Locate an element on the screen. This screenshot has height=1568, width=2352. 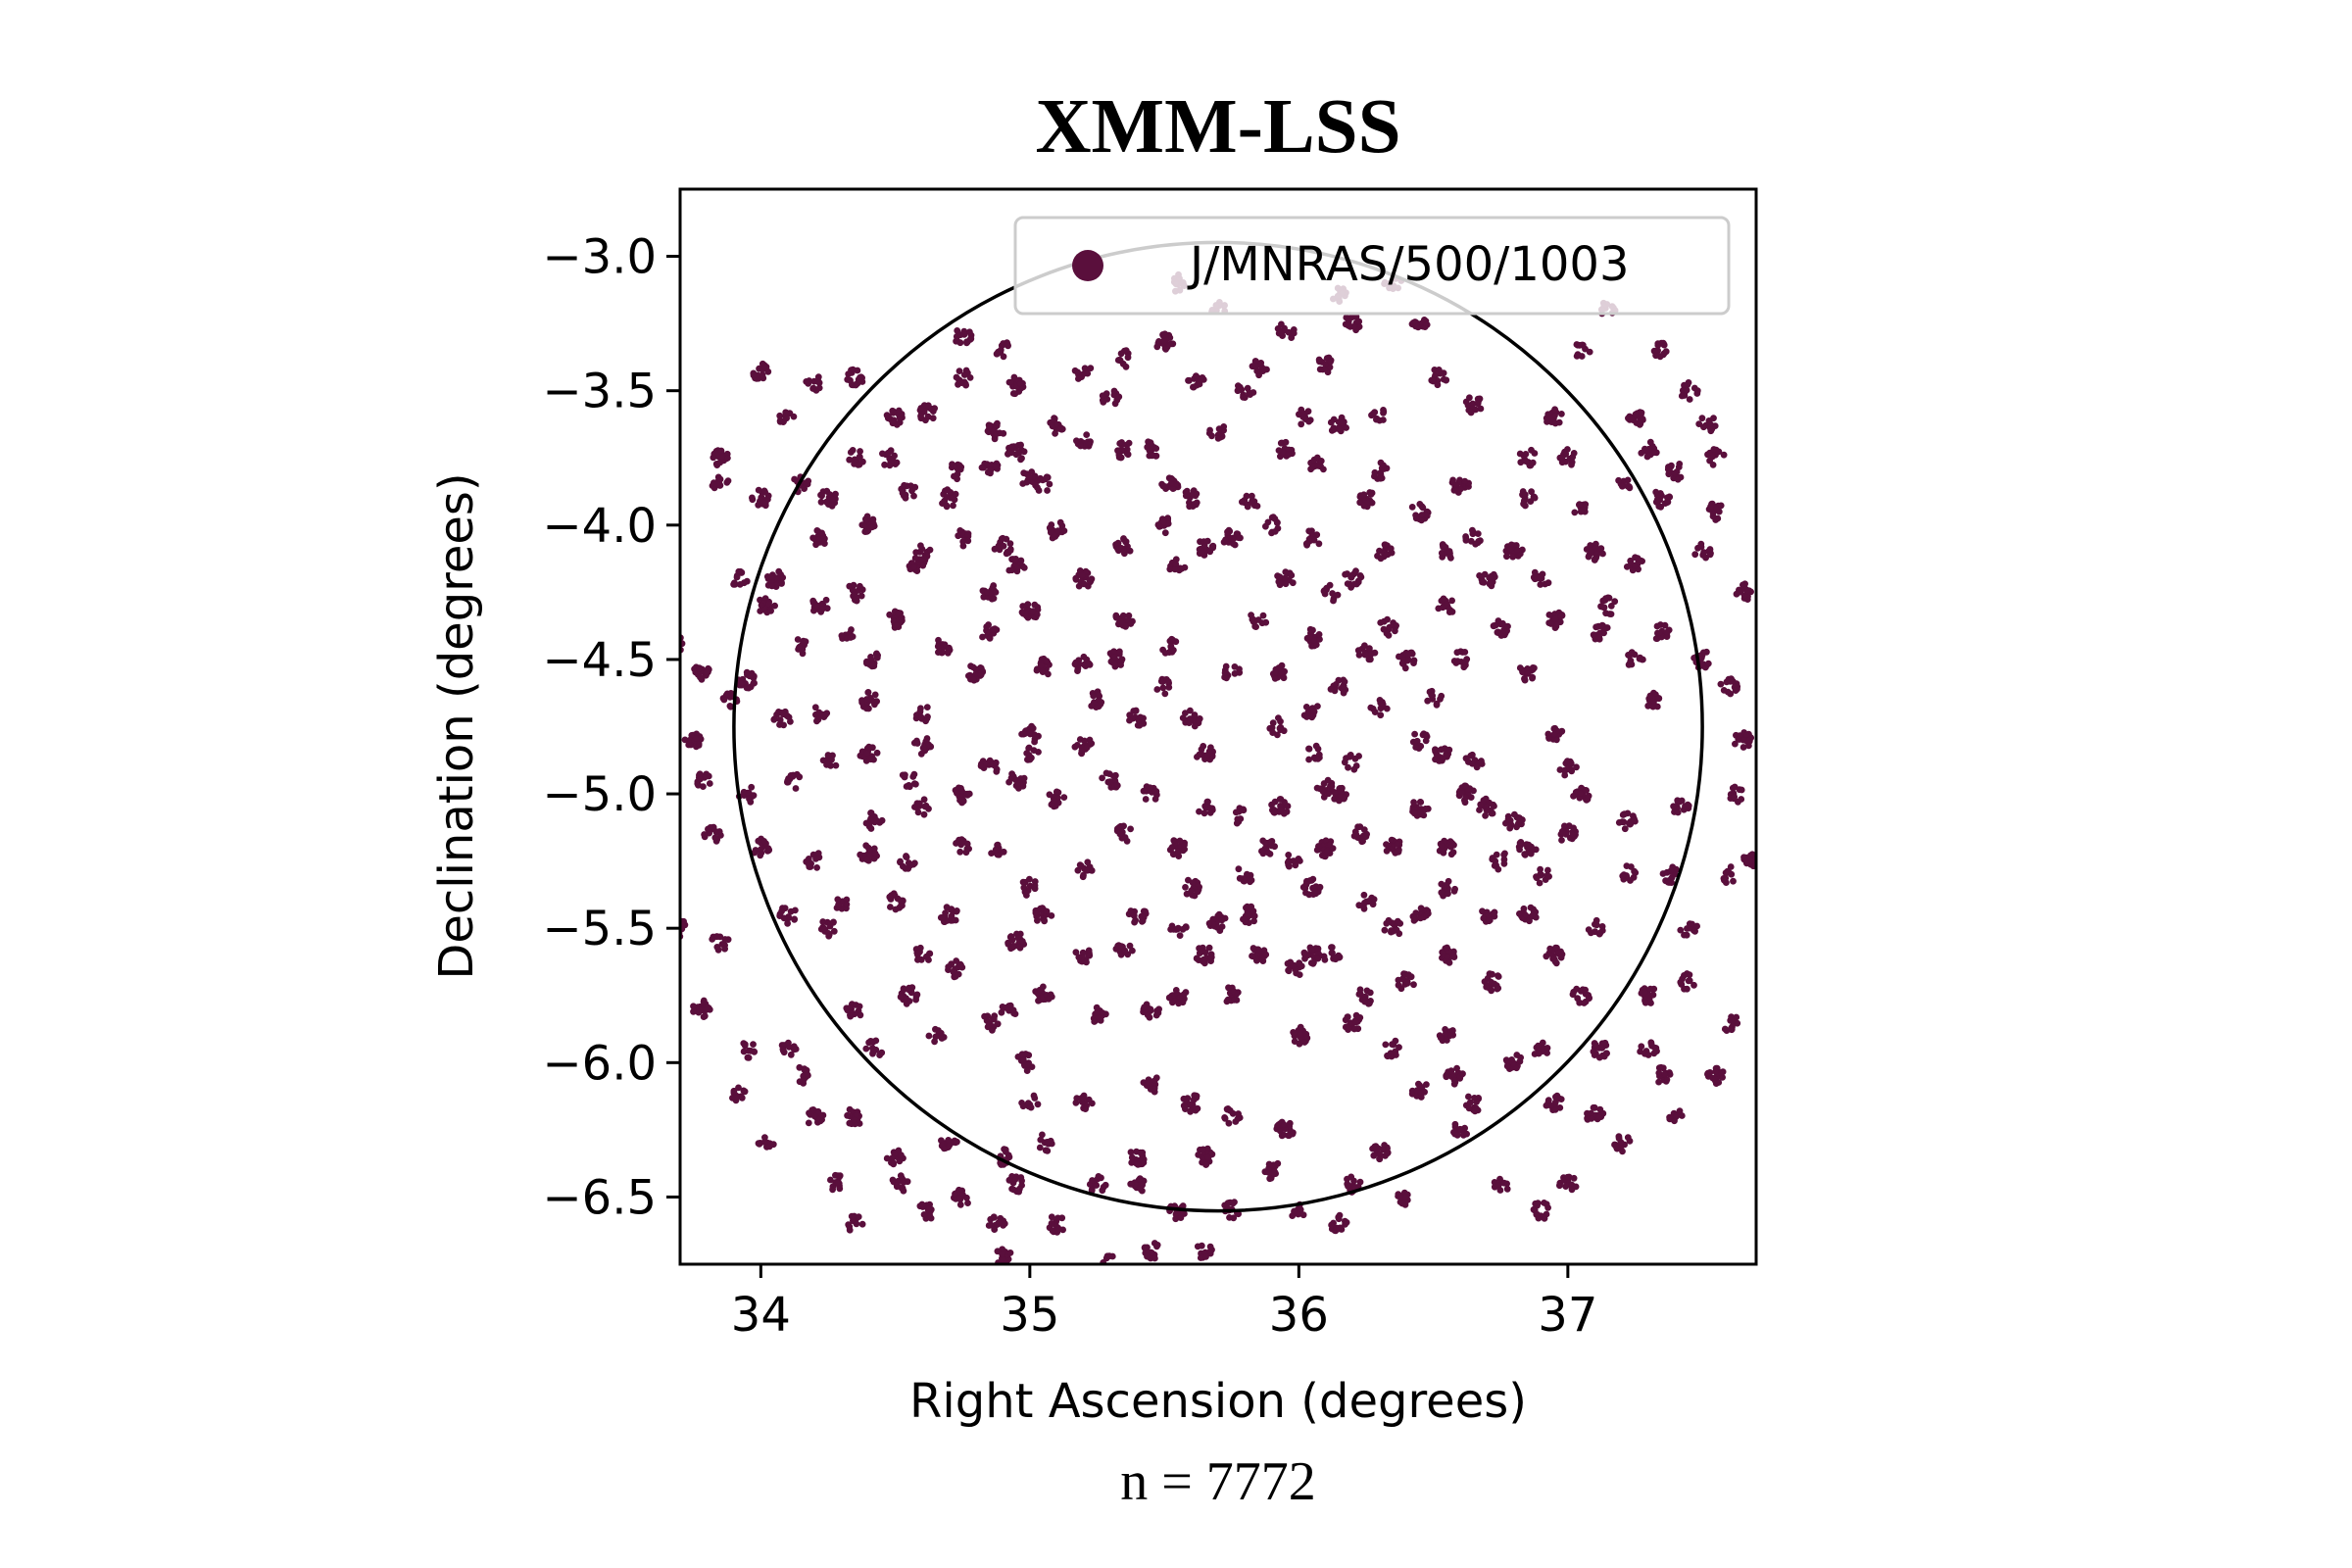
chart-title: XMM-LSS is located at coordinates (1217, 127).